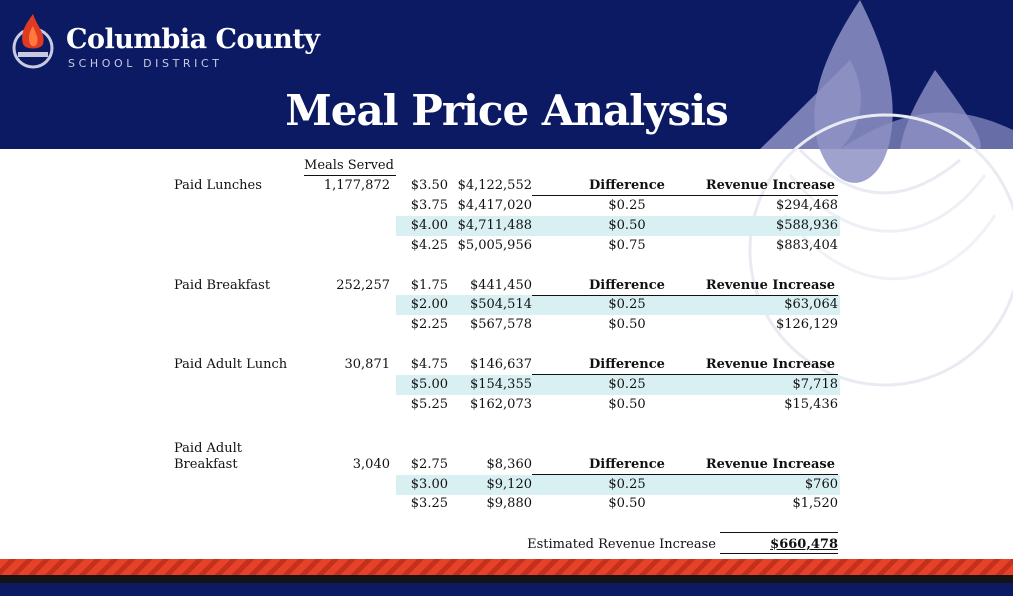 The image size is (1013, 596). What do you see at coordinates (429, 304) in the screenshot?
I see `price-cell: $2.00` at bounding box center [429, 304].